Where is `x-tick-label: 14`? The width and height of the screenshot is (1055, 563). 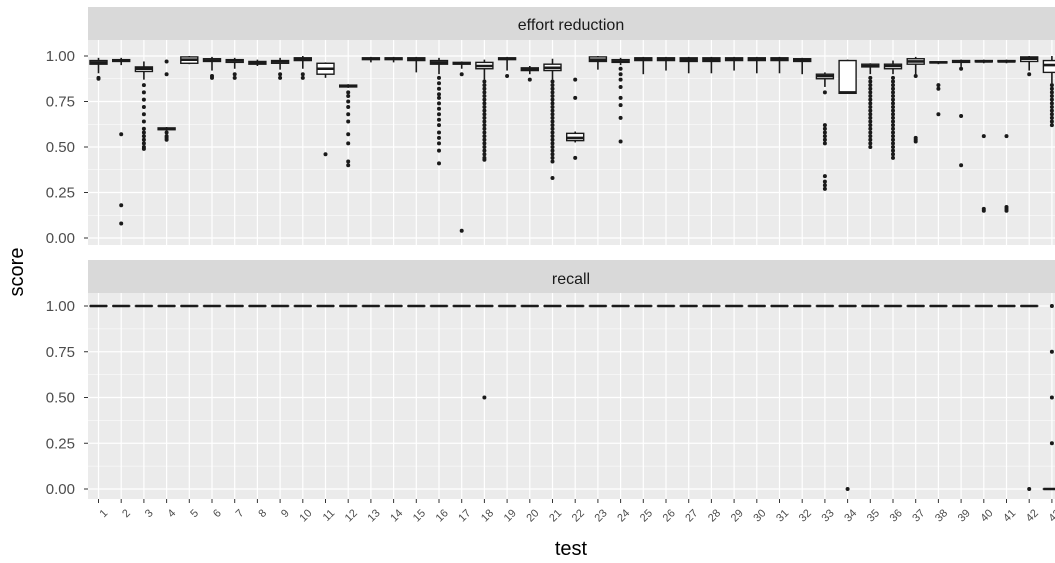
x-tick-label: 14 is located at coordinates (396, 515).